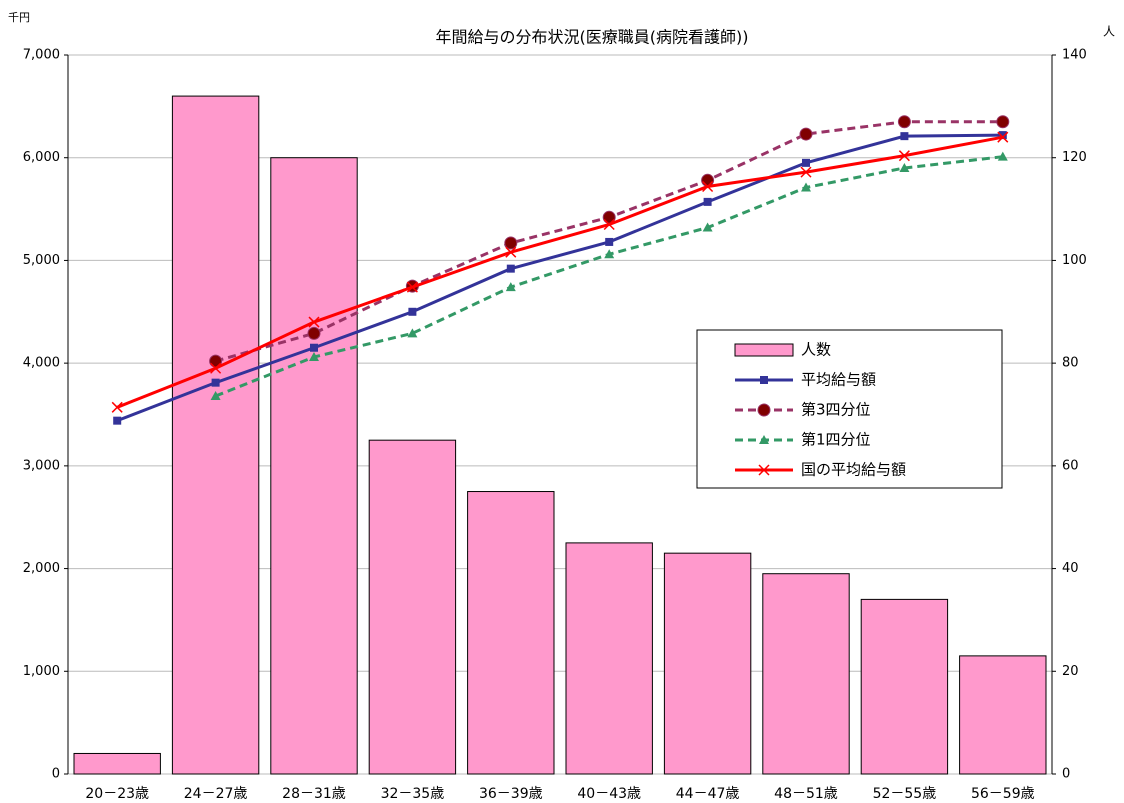 The height and width of the screenshot is (803, 1124). Describe the element at coordinates (216, 794) in the screenshot. I see `x-tick-label: 24－27歳` at that location.